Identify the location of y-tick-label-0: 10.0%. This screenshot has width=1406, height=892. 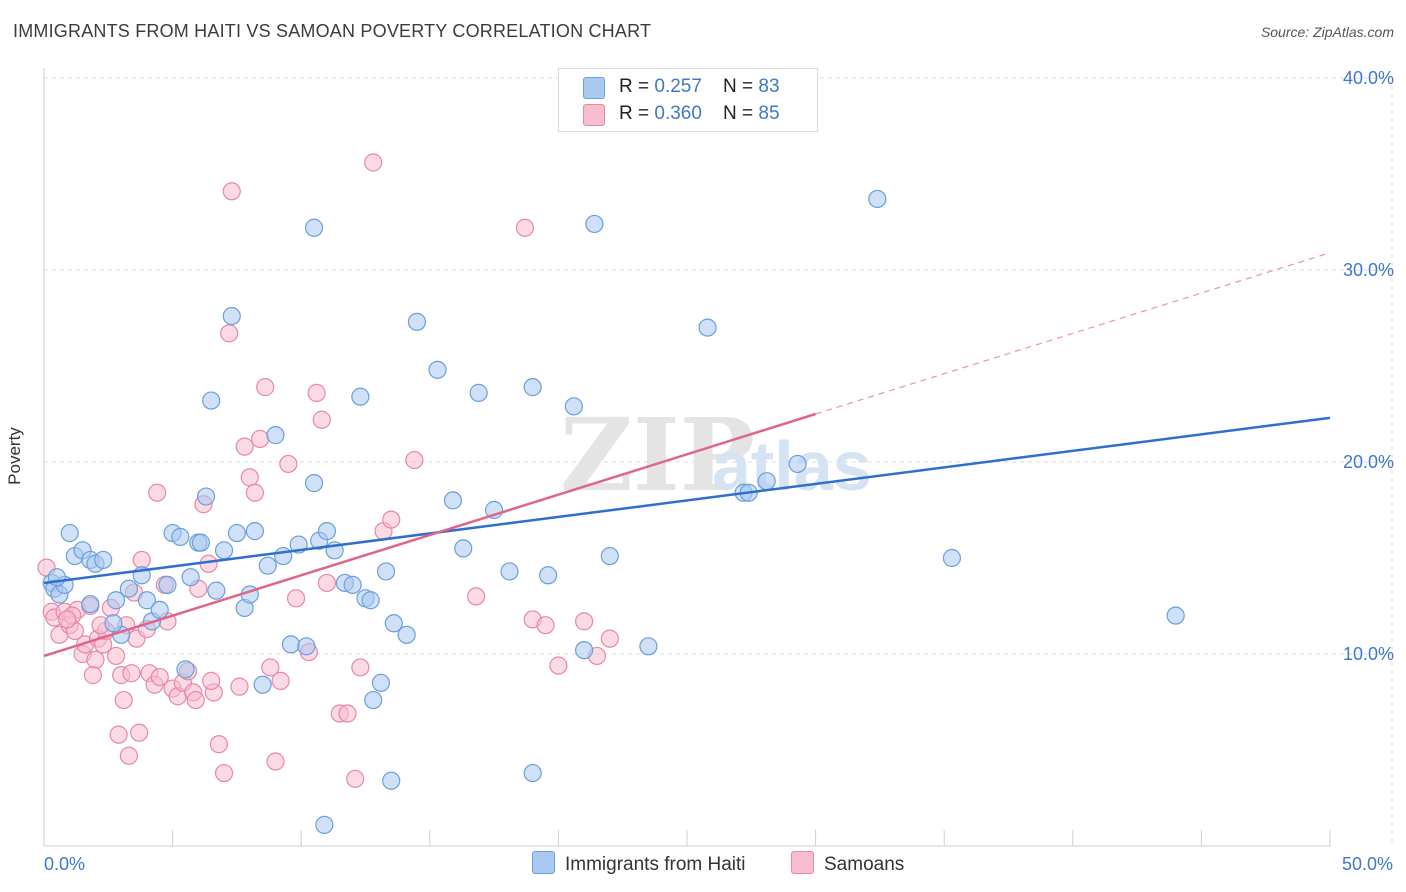
(1368, 654).